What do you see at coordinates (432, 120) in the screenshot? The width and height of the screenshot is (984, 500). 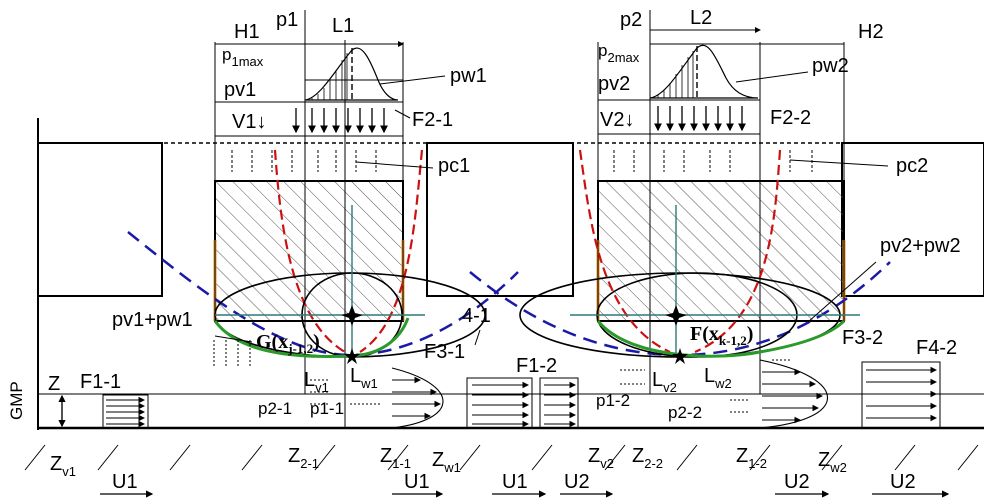 I see `label-F2-1: F2-1` at bounding box center [432, 120].